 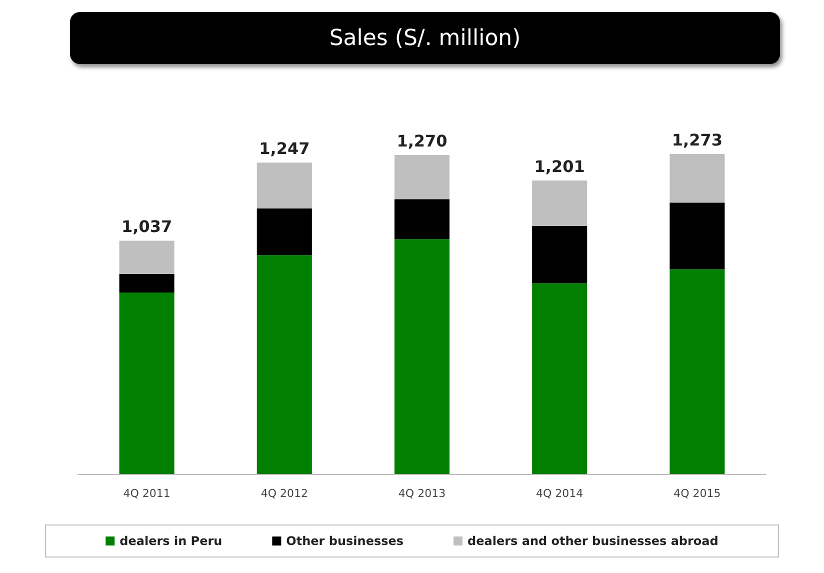 What do you see at coordinates (146, 493) in the screenshot?
I see `x-tick-label: 4Q 2011` at bounding box center [146, 493].